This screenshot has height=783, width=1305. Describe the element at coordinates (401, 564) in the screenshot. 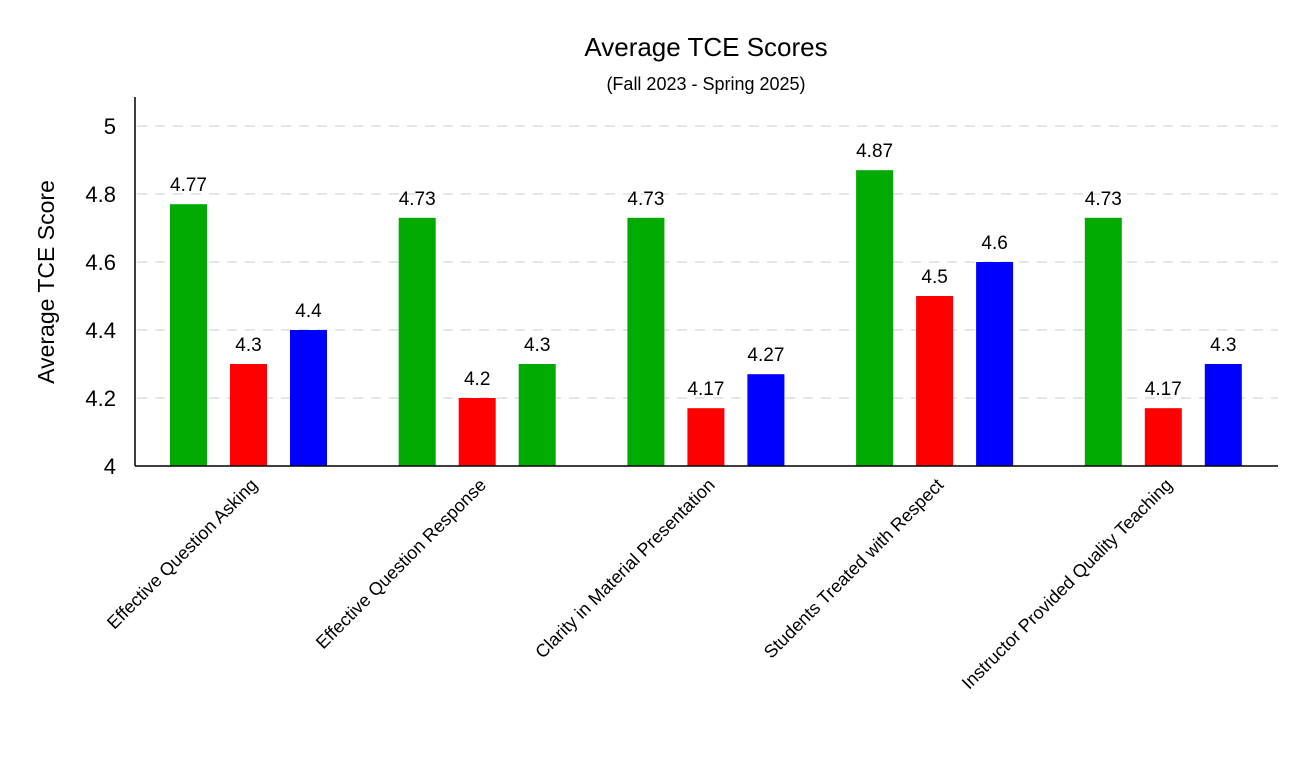

I see `x-tick-label: Effective Question Response` at that location.